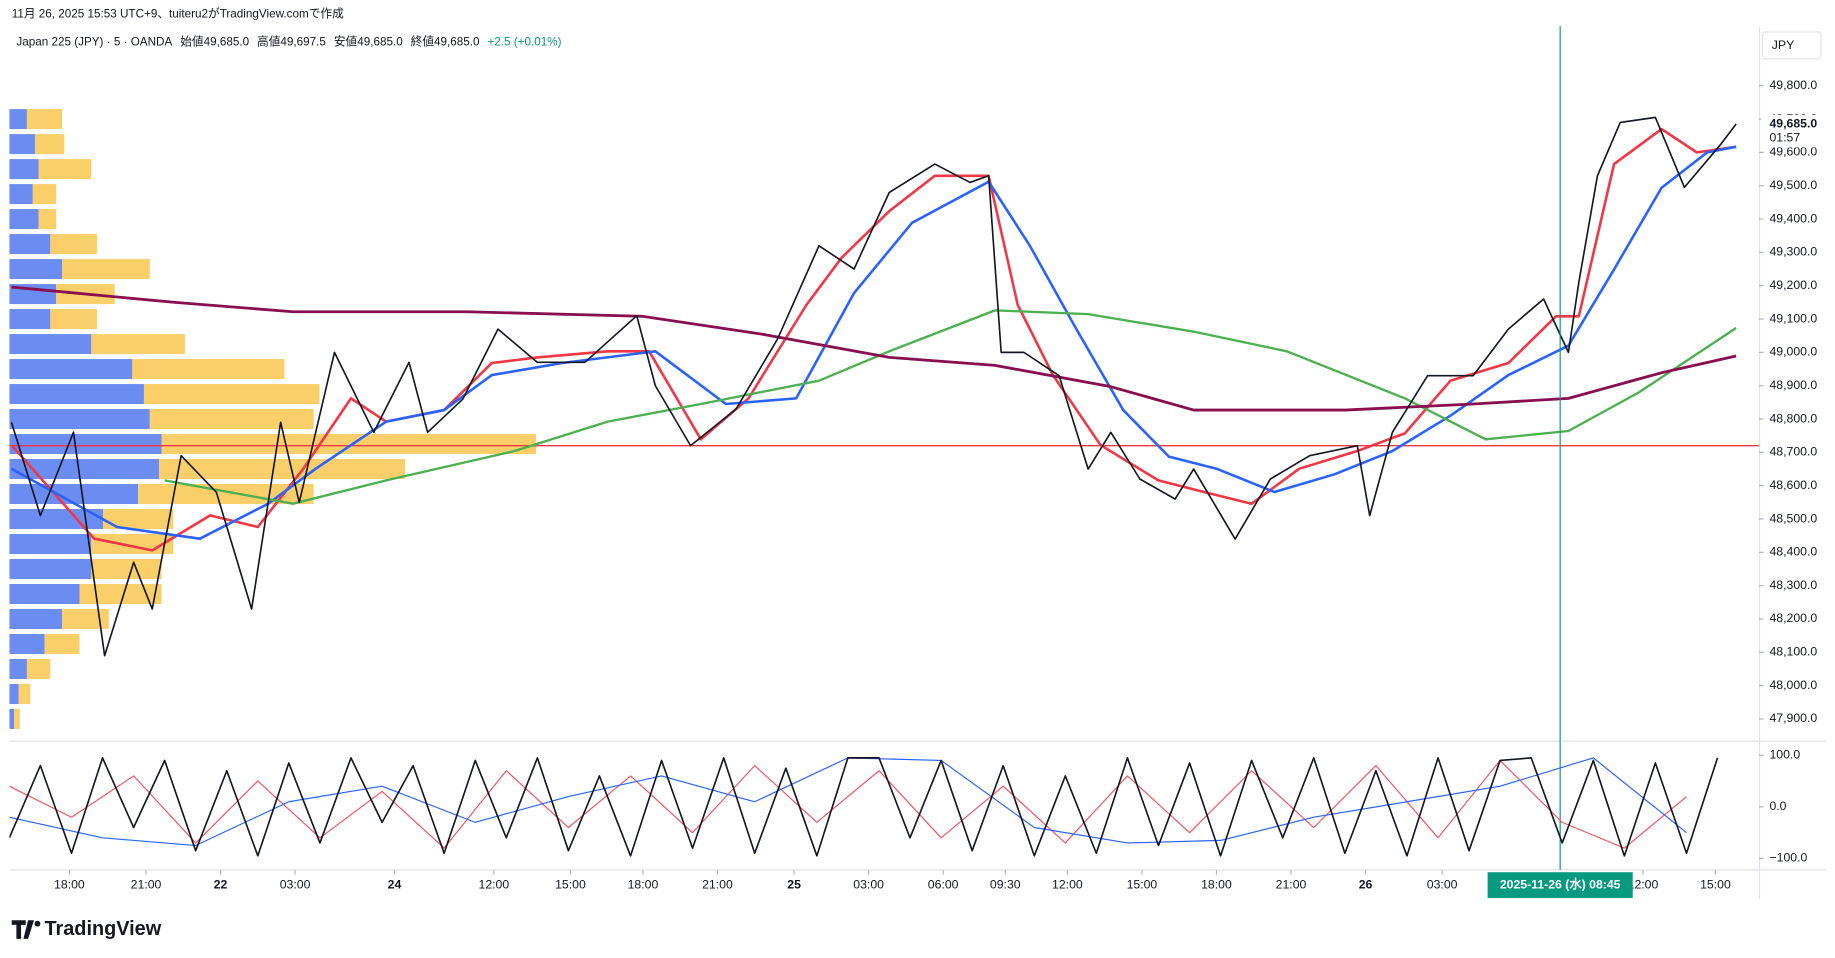 The width and height of the screenshot is (1835, 958). I want to click on y-tick-label: 47,900.0, so click(1793, 718).